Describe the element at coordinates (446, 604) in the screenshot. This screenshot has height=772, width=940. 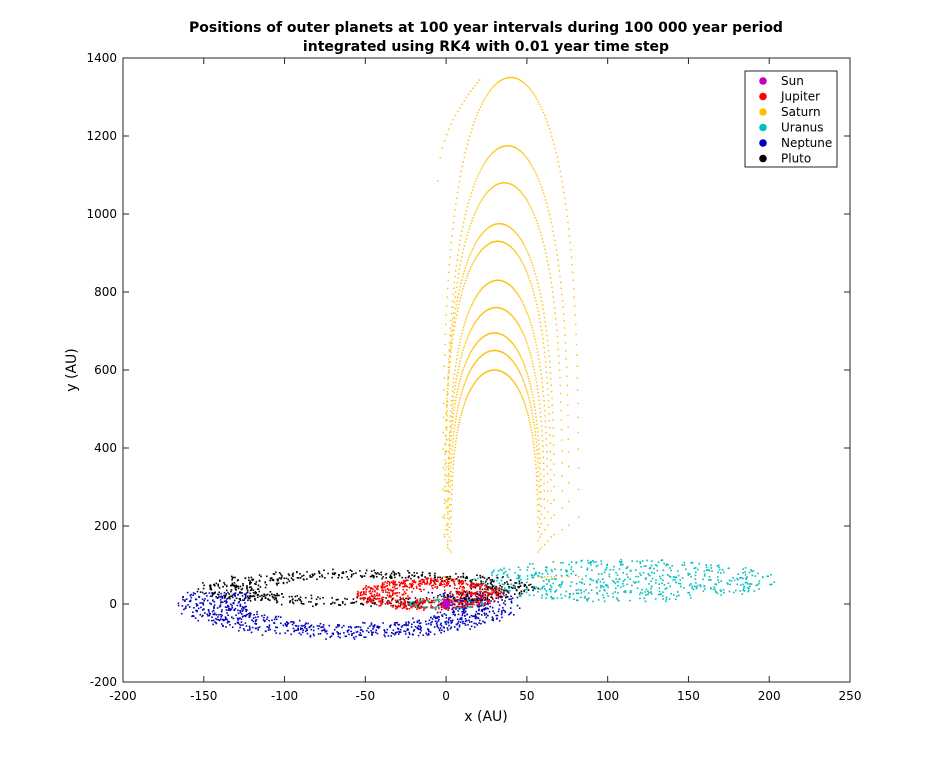
I see `series-sun` at that location.